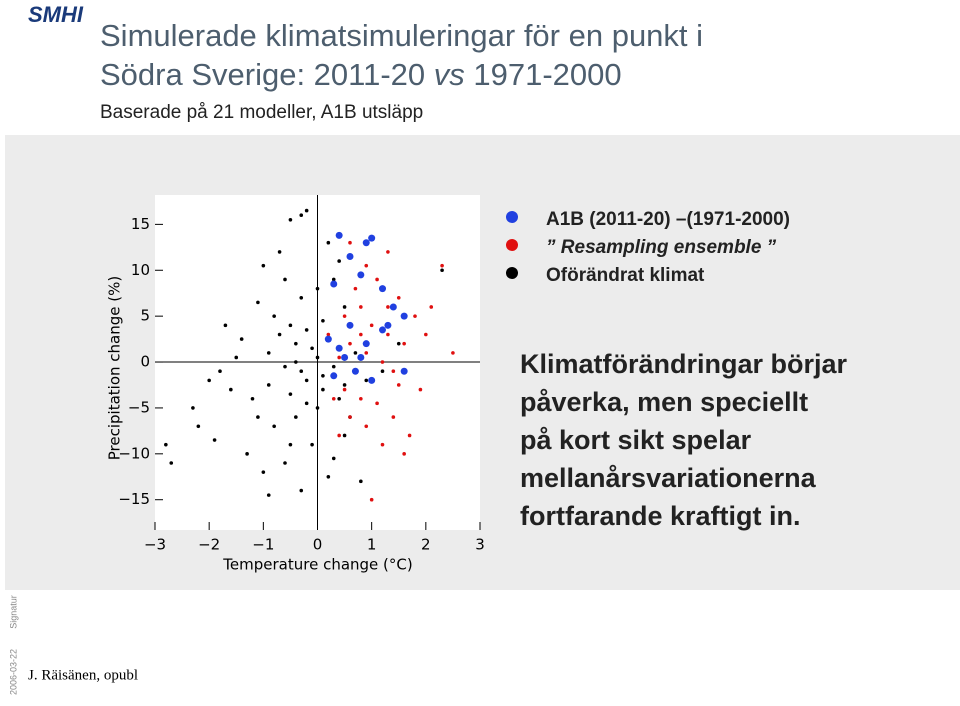  Describe the element at coordinates (261, 112) in the screenshot. I see `subtitle: Baserade på 21 modeller, A1B utsläpp` at that location.